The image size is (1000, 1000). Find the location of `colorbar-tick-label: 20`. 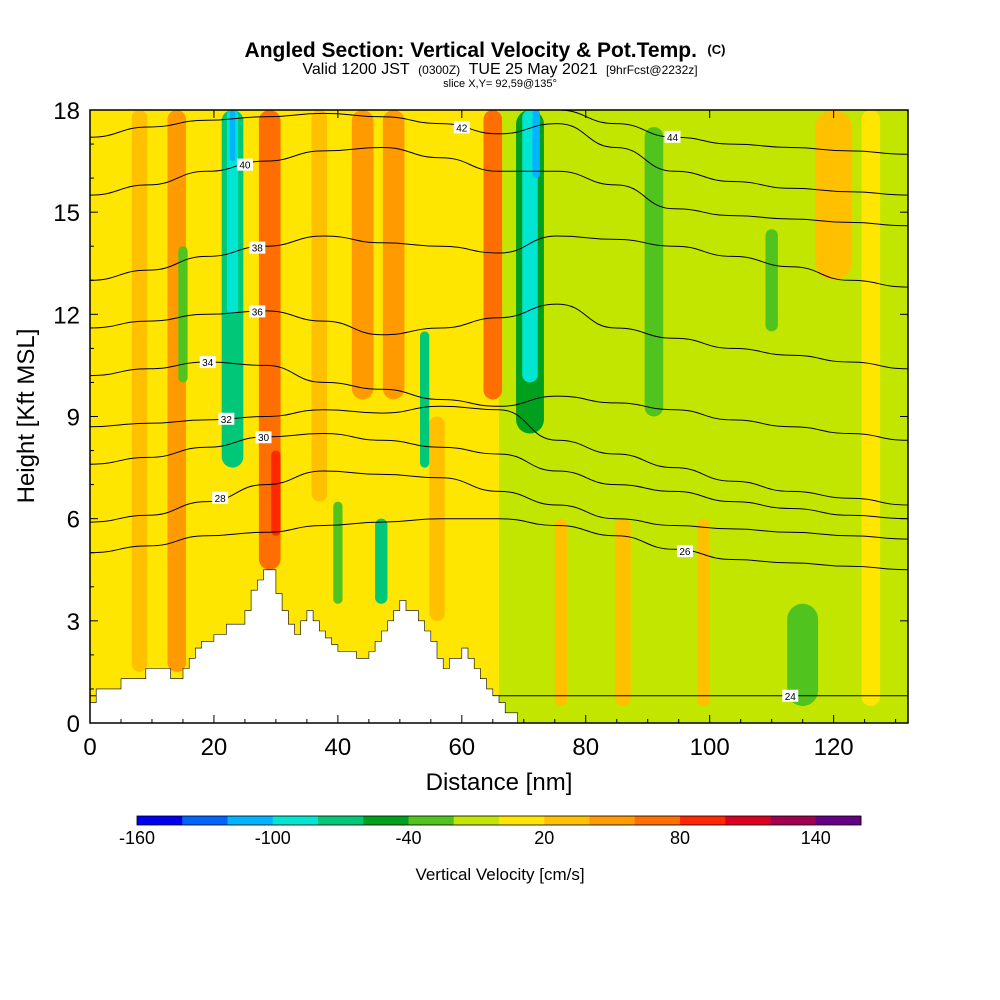

colorbar-tick-label: 20 is located at coordinates (544, 838).